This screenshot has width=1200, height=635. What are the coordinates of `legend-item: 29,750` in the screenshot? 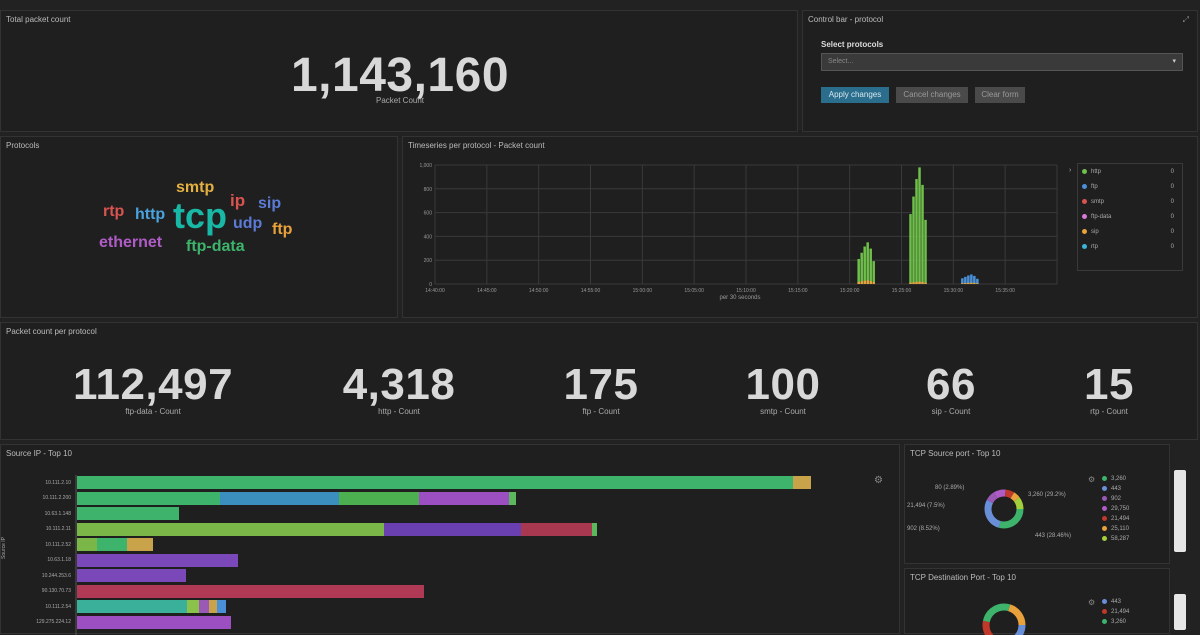 It's located at (1115, 509).